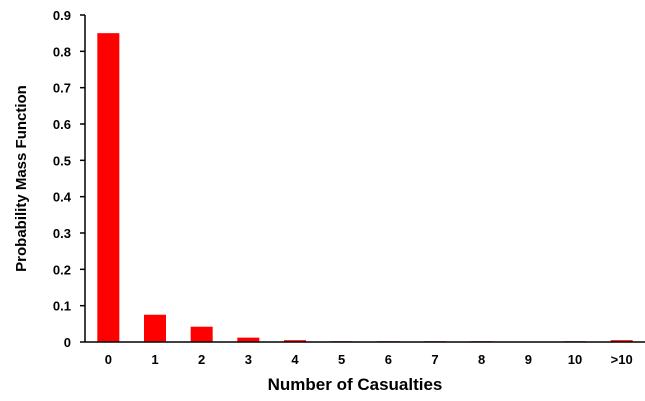 Image resolution: width=645 pixels, height=401 pixels. Describe the element at coordinates (62, 51) in the screenshot. I see `y-tick-label: 0.8` at that location.